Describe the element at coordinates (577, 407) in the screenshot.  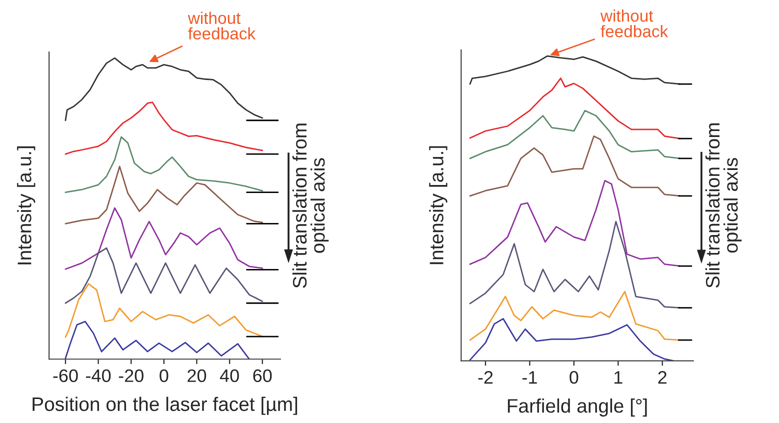
I see `x-axis-title: Farfield angle [°]` at that location.